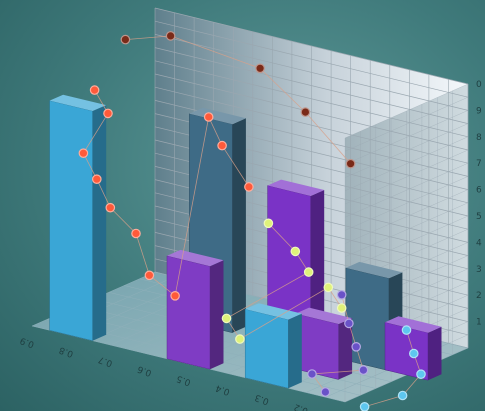  I want to click on y-axis-ticks: 1 2 3 4 5 6 7 8 9 0, so click(479, 204).